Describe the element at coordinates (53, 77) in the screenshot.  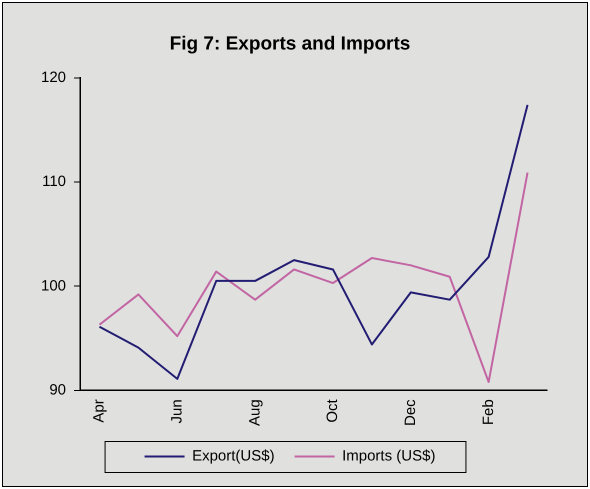
I see `y-tick-label: 120` at that location.